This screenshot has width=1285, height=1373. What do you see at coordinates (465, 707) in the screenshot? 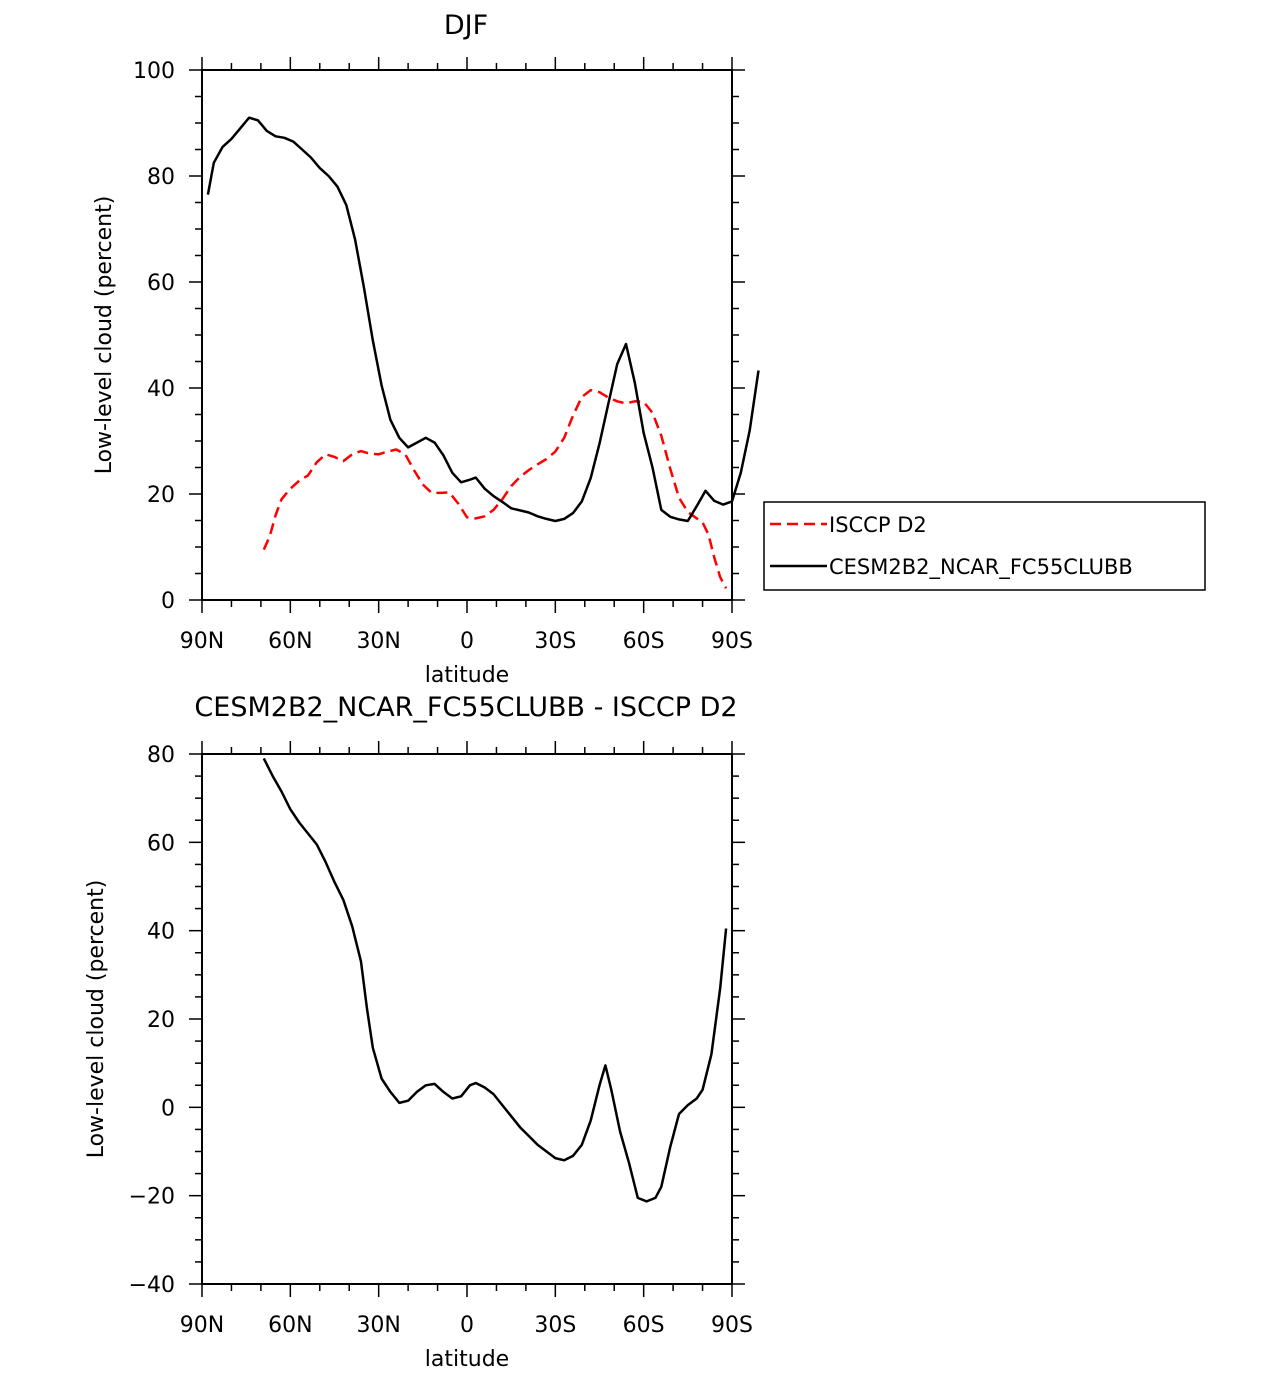
I see `bottom-chart-title: CESM2B2_NCAR_FC55CLUBB - ISCCP D2` at bounding box center [465, 707].